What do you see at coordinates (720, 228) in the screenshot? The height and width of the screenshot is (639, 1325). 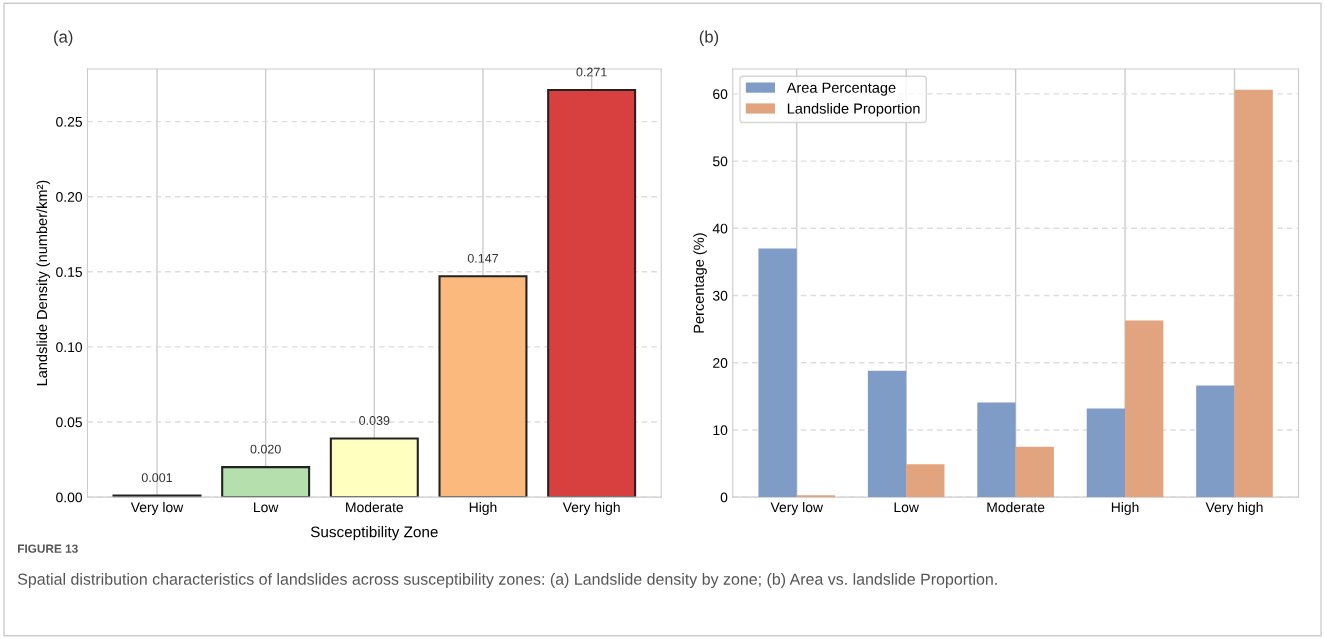 I see `y-tick-label: 40` at bounding box center [720, 228].